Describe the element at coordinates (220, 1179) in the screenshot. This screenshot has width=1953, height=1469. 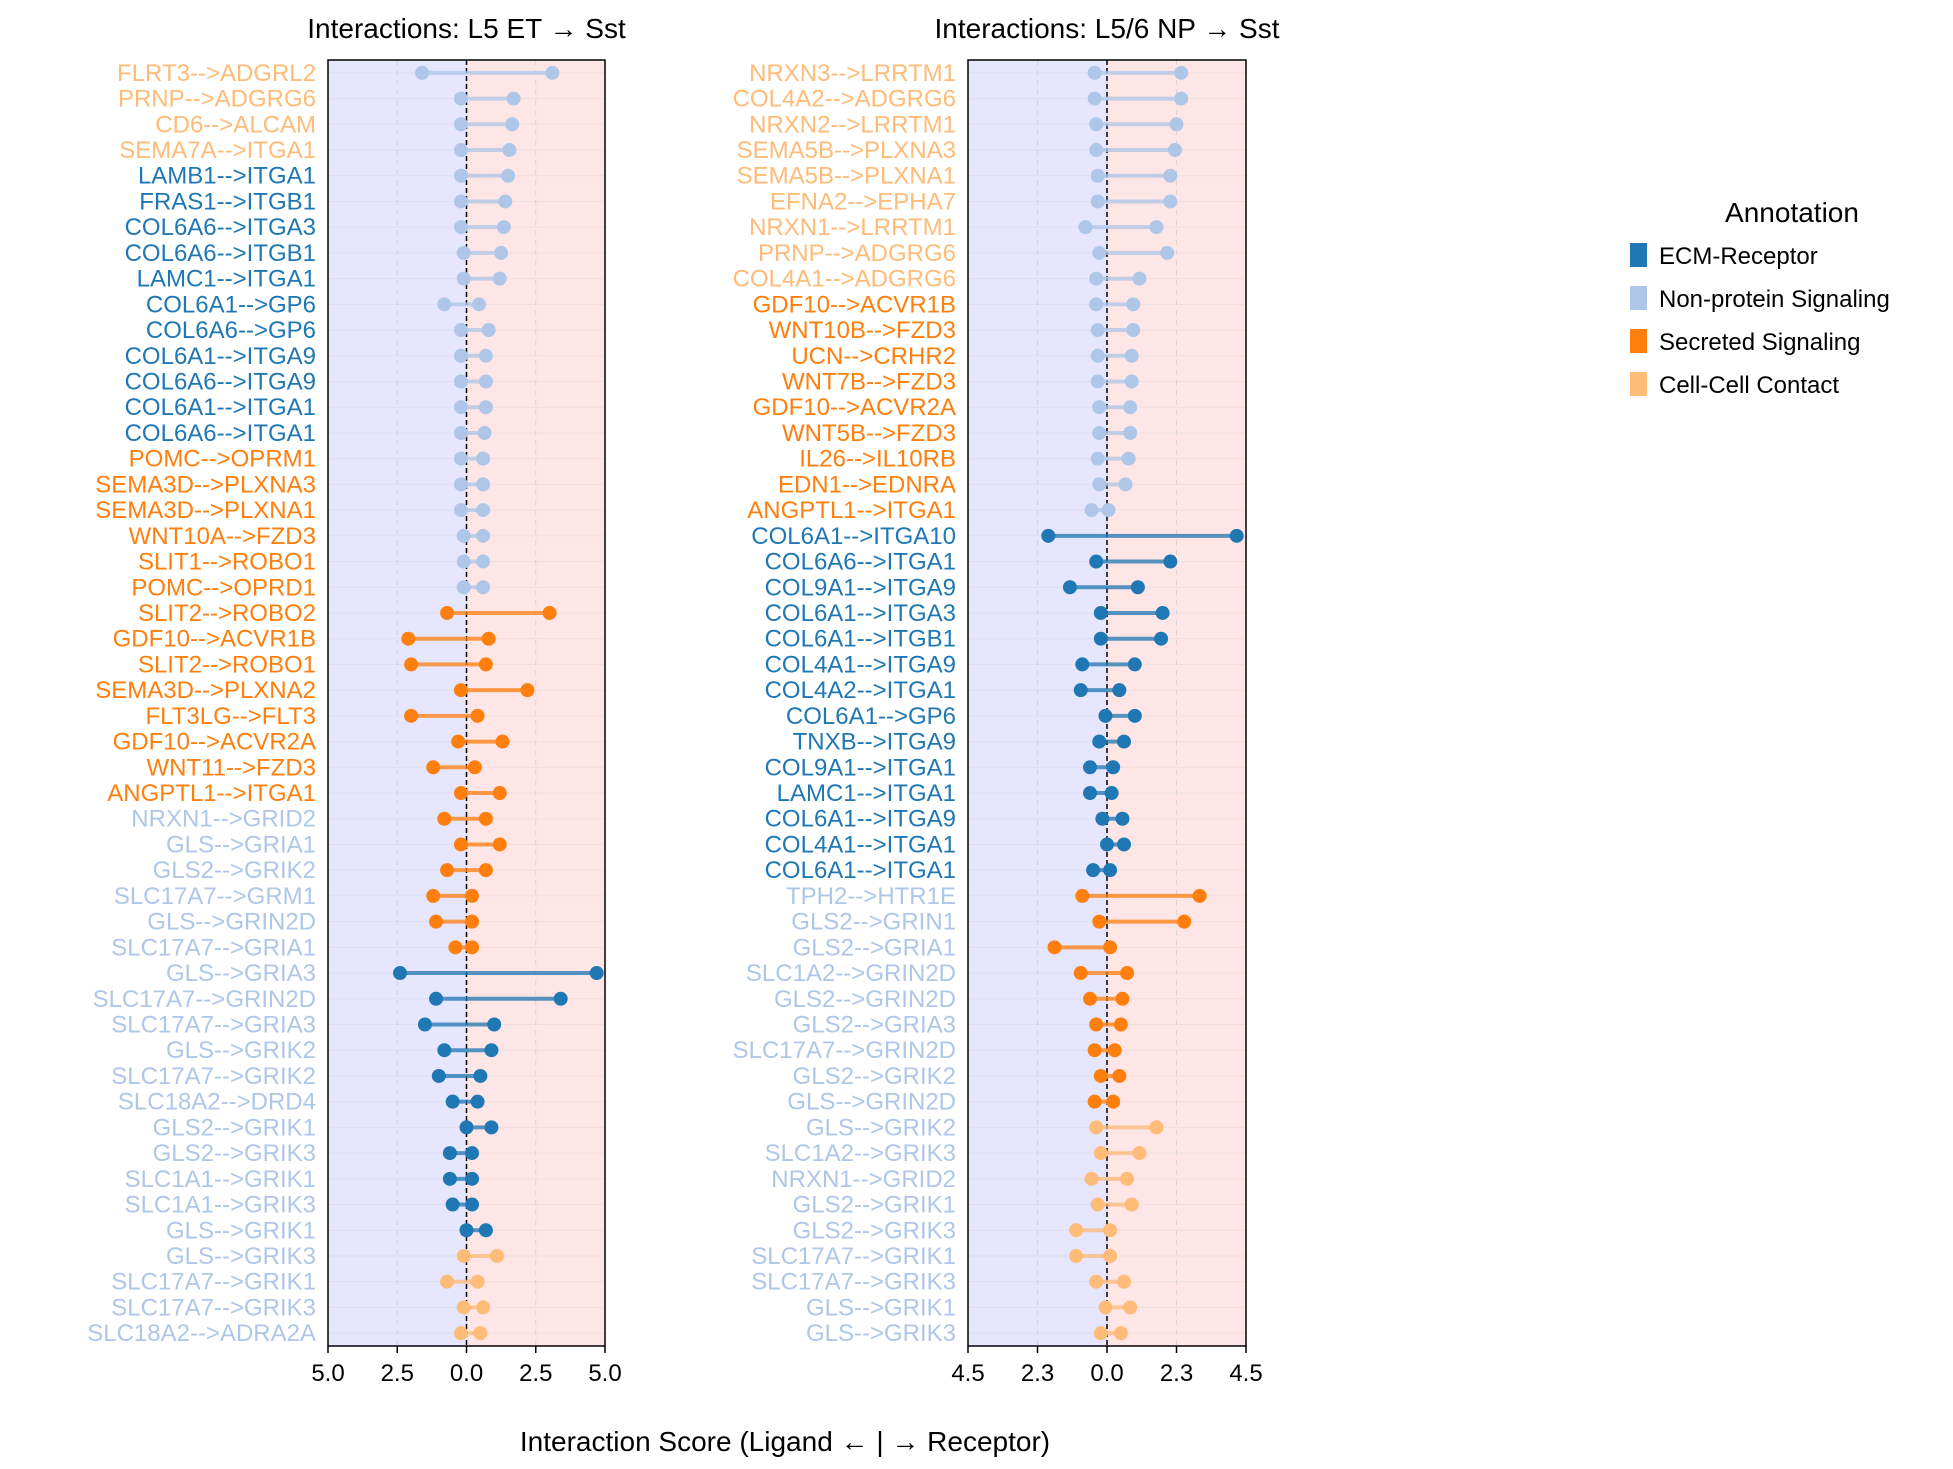
I see `interaction-label: SLC1A1-->GRIK1` at that location.